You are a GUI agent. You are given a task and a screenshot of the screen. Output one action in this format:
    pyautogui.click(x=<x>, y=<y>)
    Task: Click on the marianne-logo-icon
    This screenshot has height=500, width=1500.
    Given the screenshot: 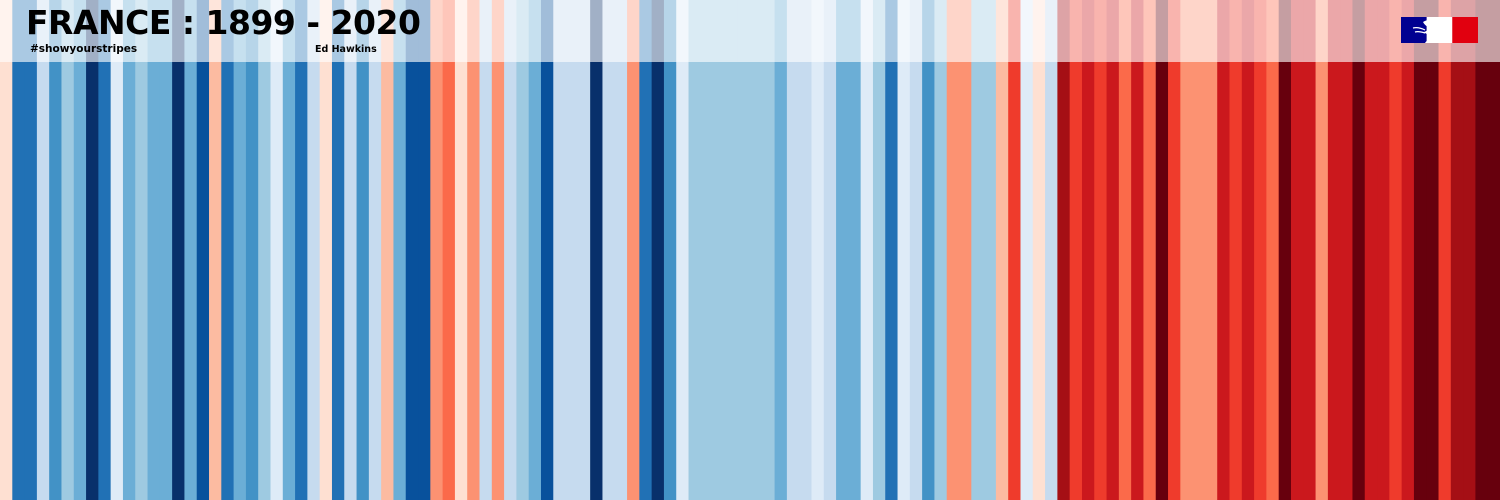 What is the action you would take?
    pyautogui.click(x=1439, y=30)
    